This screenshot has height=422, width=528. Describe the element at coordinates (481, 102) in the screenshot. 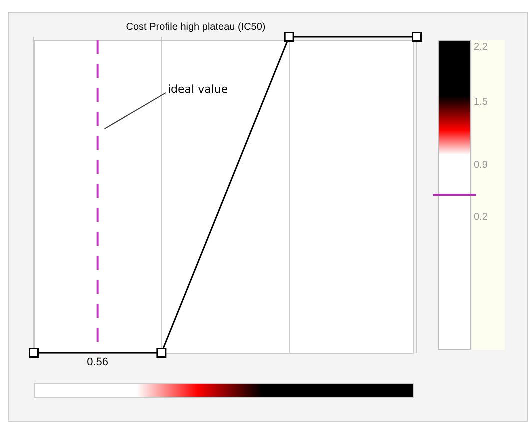

I see `text: 1.5` at that location.